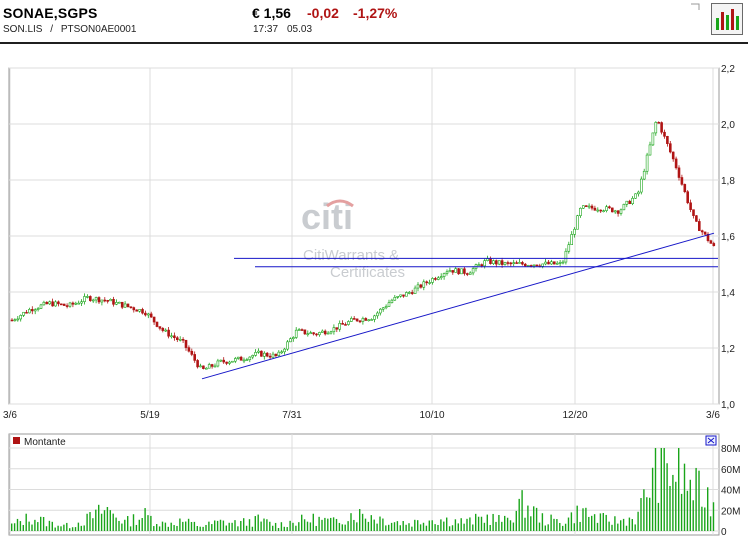 Image resolution: width=748 pixels, height=540 pixels. Describe the element at coordinates (727, 19) in the screenshot. I see `bar-chart-icon` at that location.